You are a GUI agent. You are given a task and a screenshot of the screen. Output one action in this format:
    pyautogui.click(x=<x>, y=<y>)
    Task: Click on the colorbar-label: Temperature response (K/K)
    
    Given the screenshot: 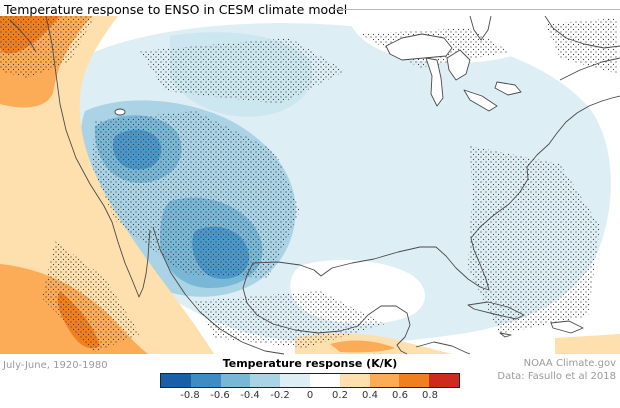 What is the action you would take?
    pyautogui.click(x=310, y=363)
    